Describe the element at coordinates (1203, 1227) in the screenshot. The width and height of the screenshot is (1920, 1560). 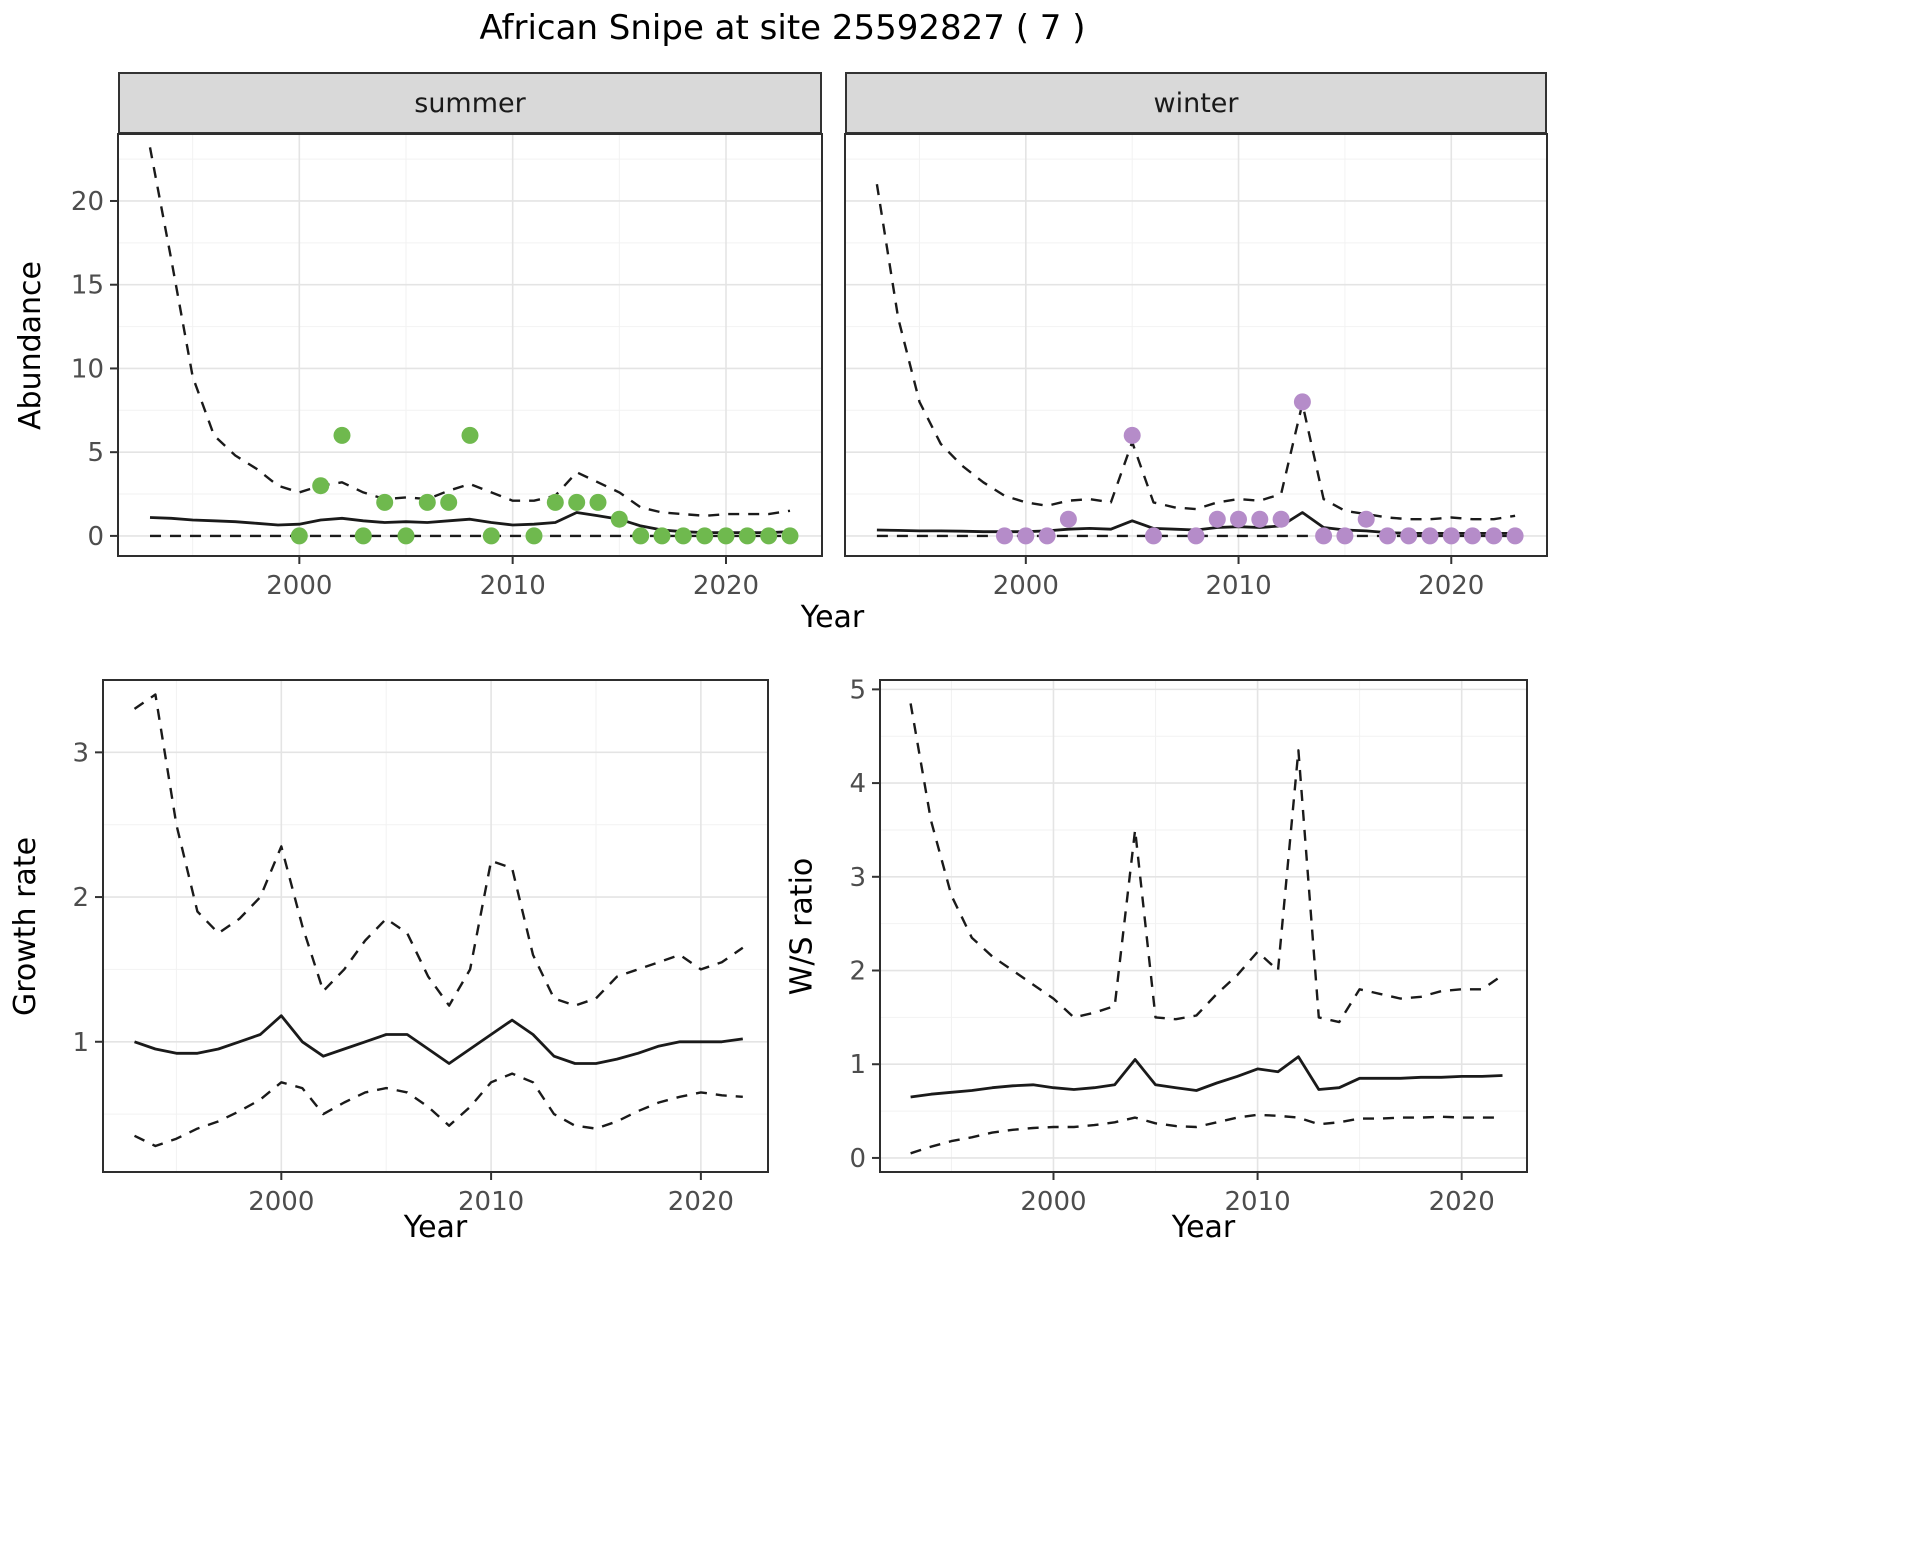
I see `ws-year-axis-title: Year` at that location.